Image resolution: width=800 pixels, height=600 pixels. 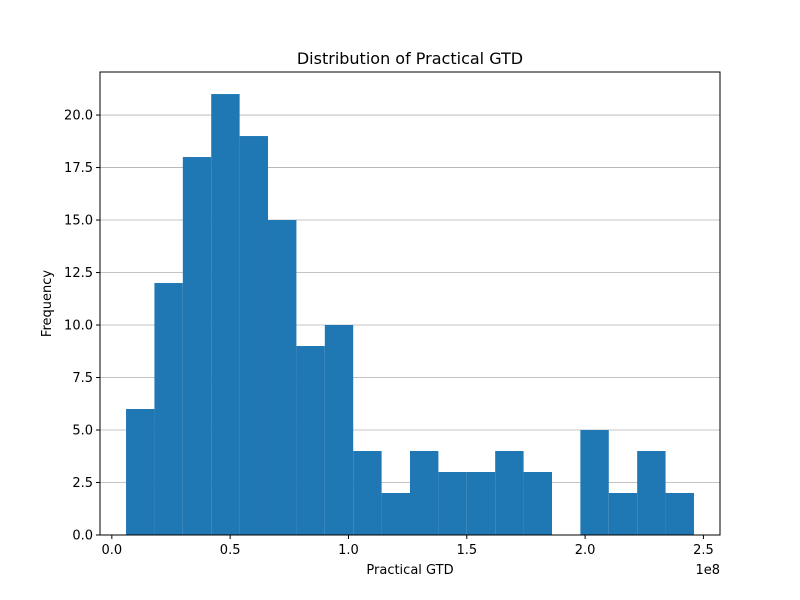 What do you see at coordinates (410, 58) in the screenshot?
I see `chart-title: Distribution of Practical GTD` at bounding box center [410, 58].